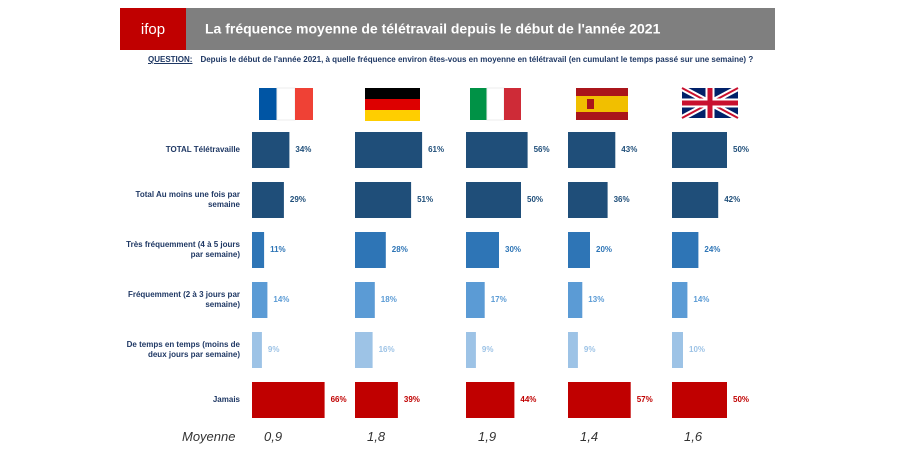  Describe the element at coordinates (387, 349) in the screenshot. I see `value-label: 16%` at that location.